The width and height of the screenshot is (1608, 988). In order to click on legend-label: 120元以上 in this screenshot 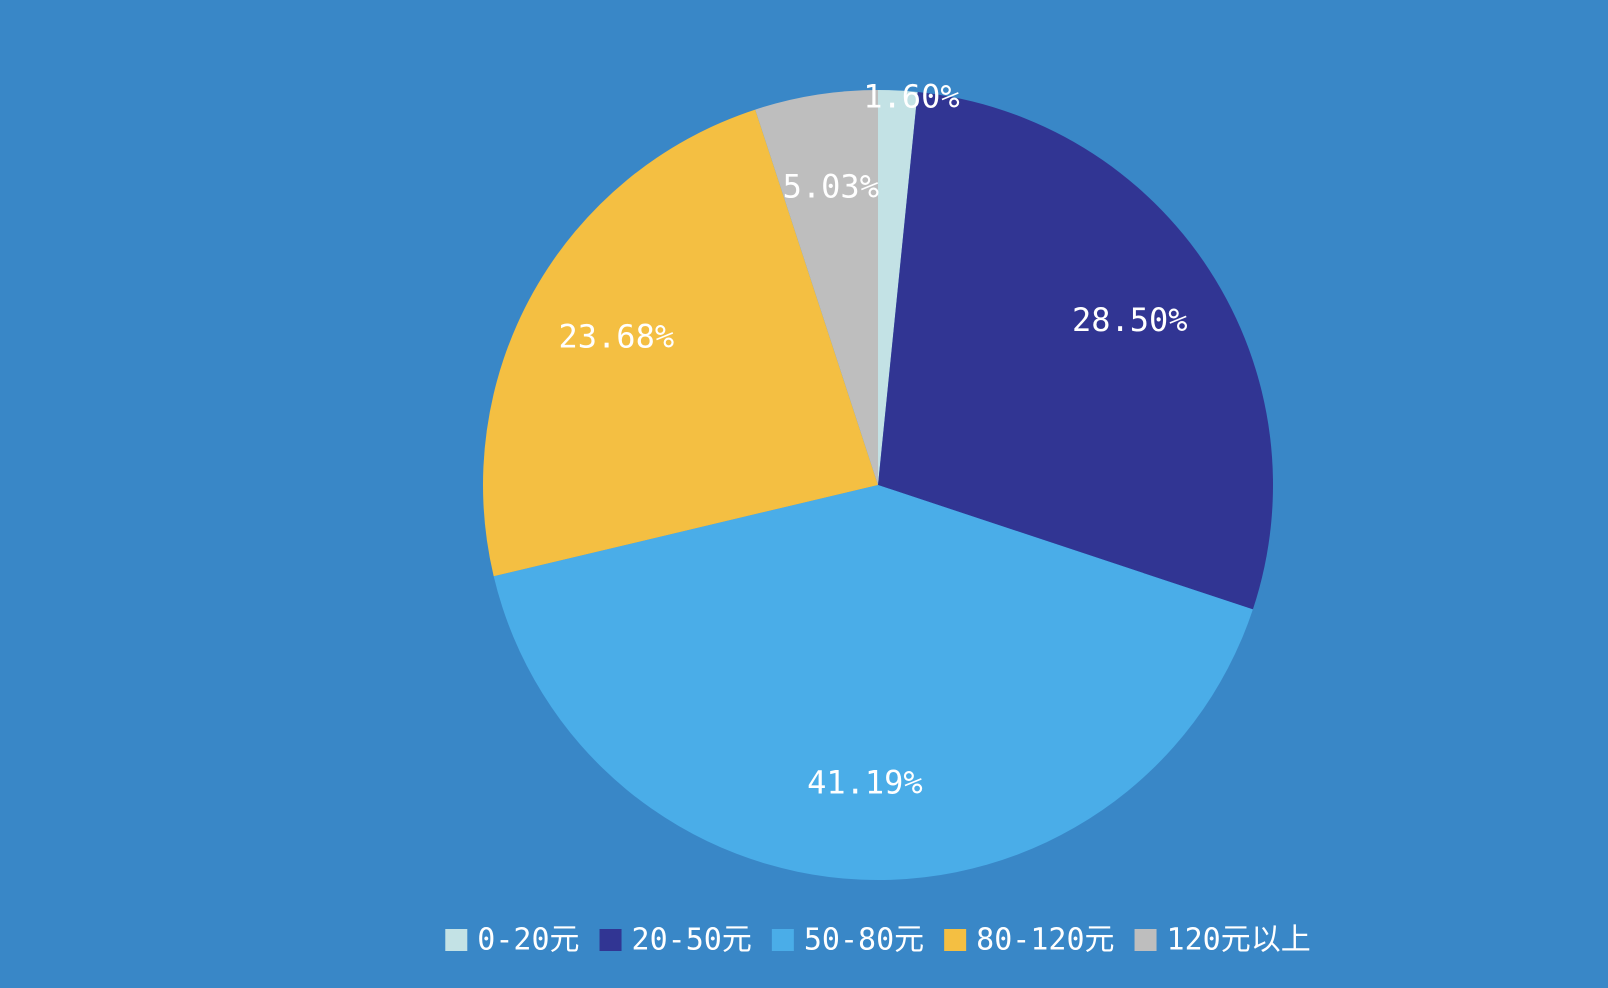, I will do `click(1239, 940)`.